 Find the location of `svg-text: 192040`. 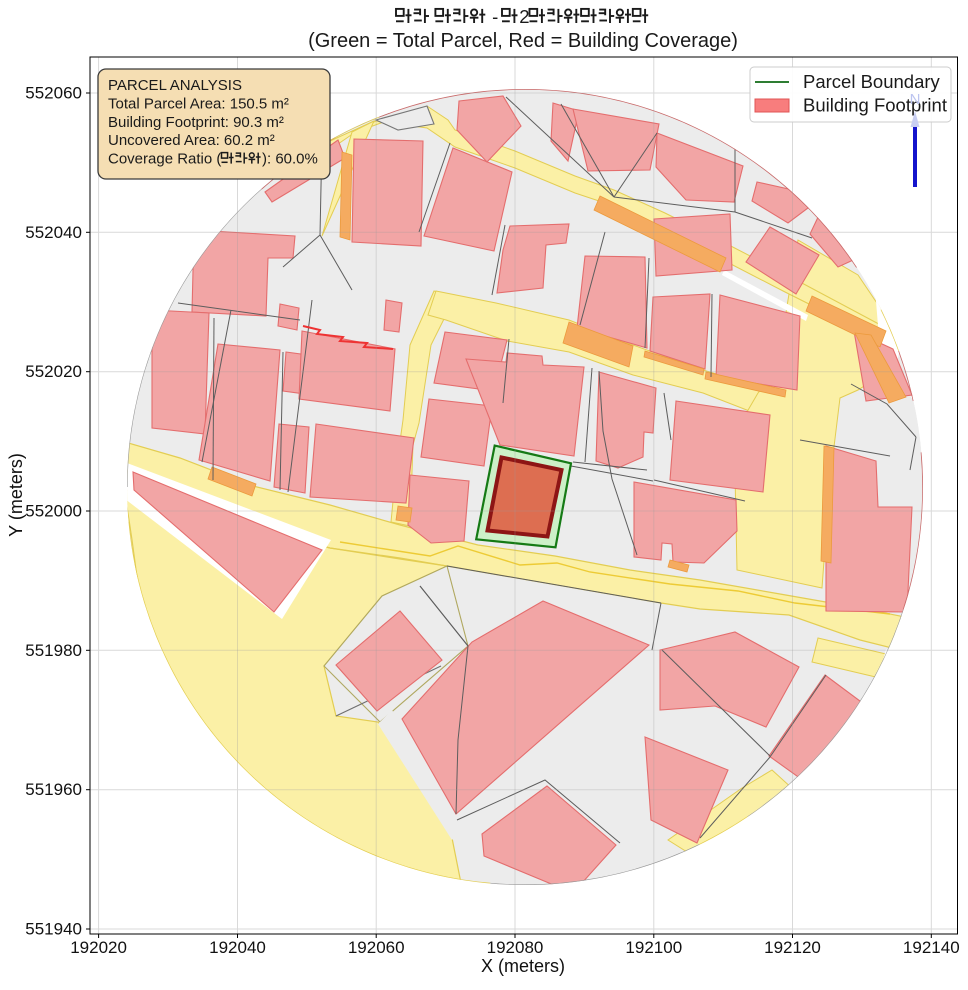

svg-text: 192040 is located at coordinates (237, 947).